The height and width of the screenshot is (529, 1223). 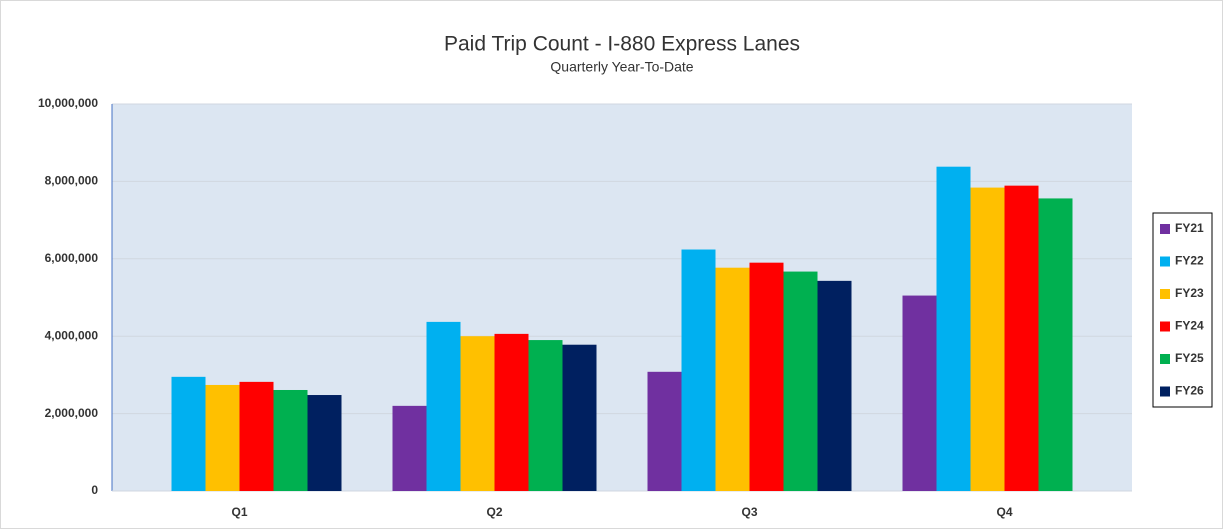 I want to click on legend-label: FY22, so click(x=1189, y=261).